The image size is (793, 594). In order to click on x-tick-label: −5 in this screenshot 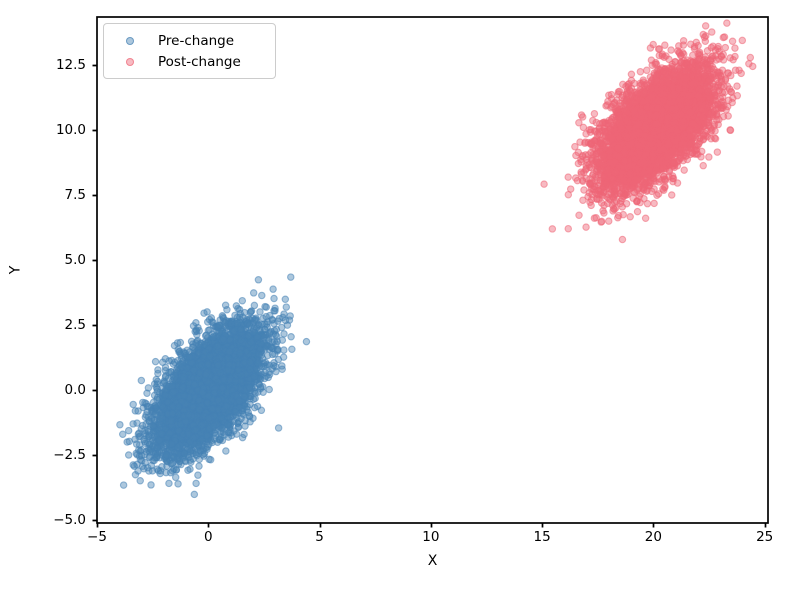, I will do `click(97, 537)`.